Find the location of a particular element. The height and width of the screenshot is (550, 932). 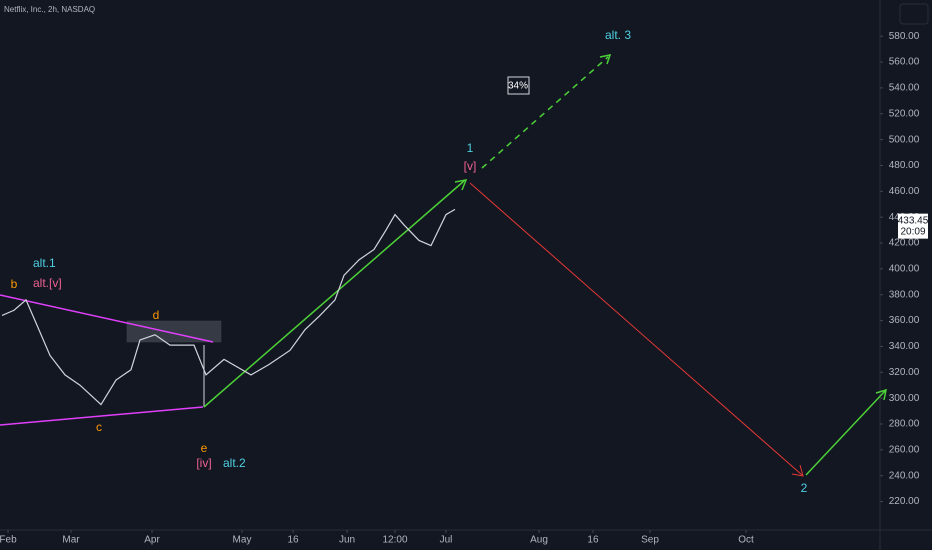

x-tick-label: Jul is located at coordinates (446, 540).